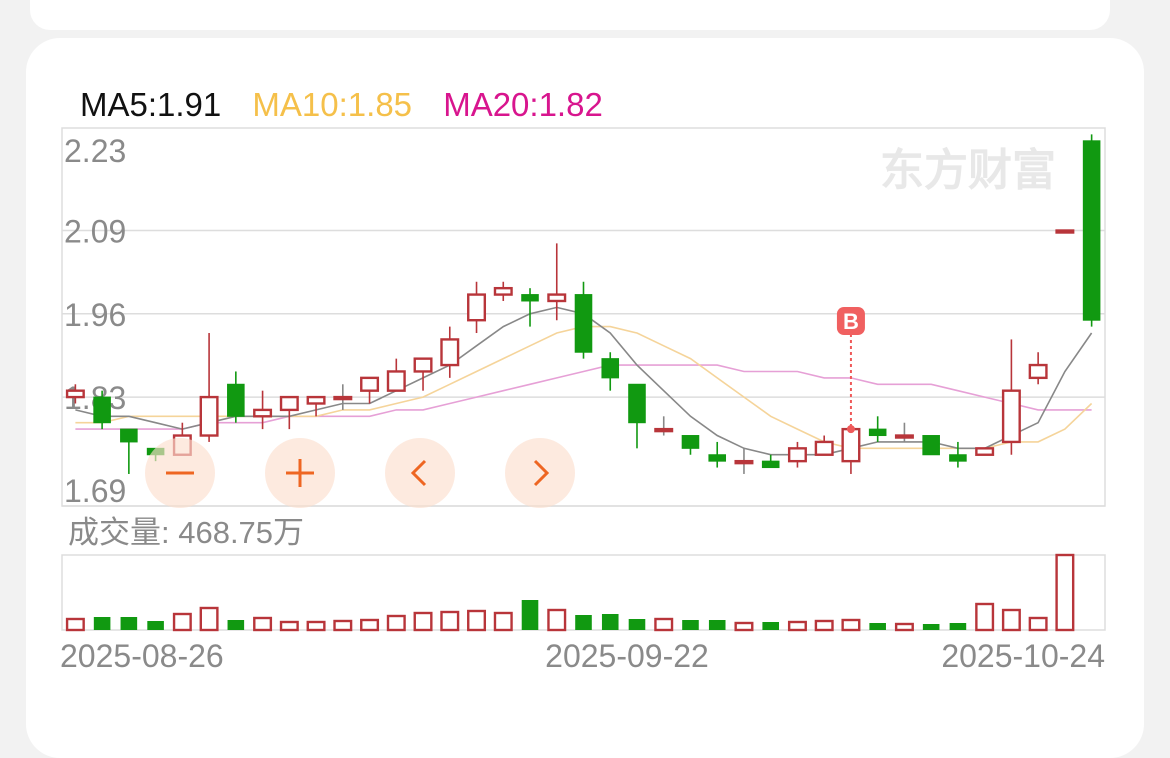 Image resolution: width=1170 pixels, height=758 pixels. What do you see at coordinates (352, 105) in the screenshot?
I see `ma-legend: MA5:1.91 MA10:1.85 MA20:1.82` at bounding box center [352, 105].